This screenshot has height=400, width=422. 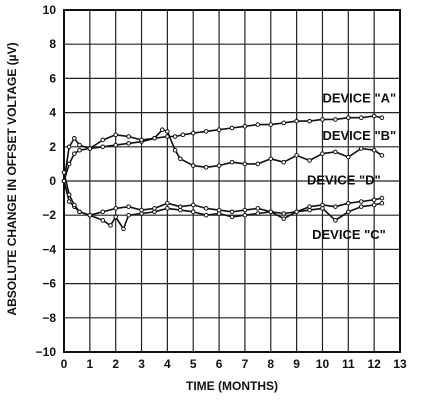 I want to click on series-labels: DEVICE "A" DEVICE "B" DEVICE "C" DEVICE "D", so click(x=351, y=166).